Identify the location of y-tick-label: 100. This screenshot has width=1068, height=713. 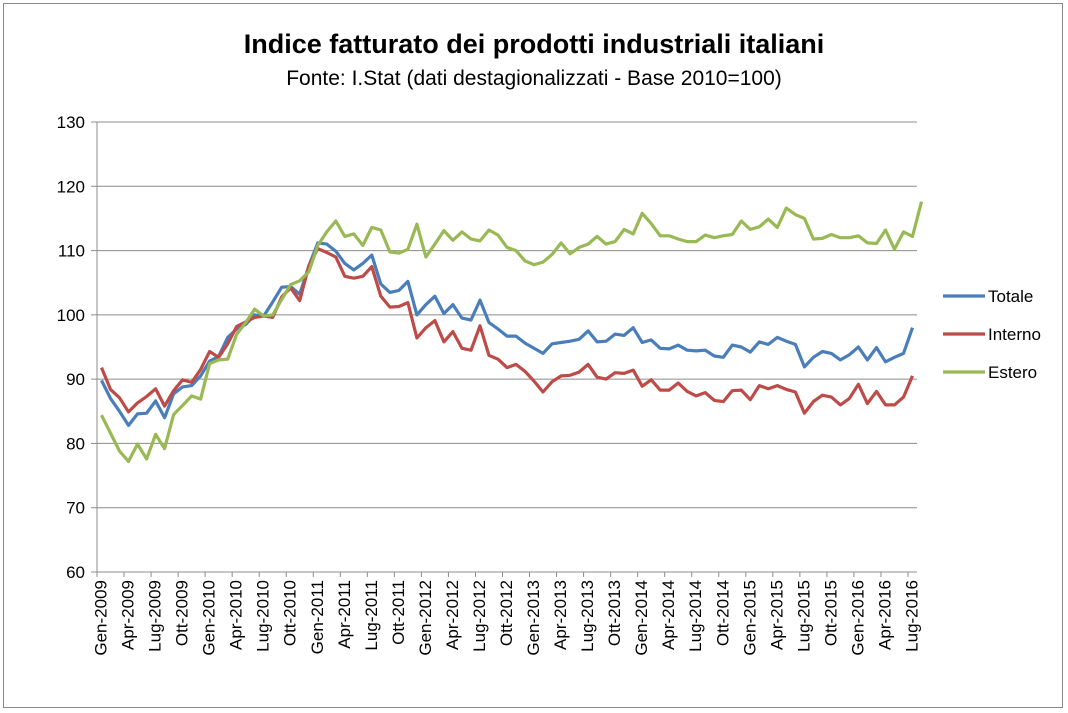
(71, 315).